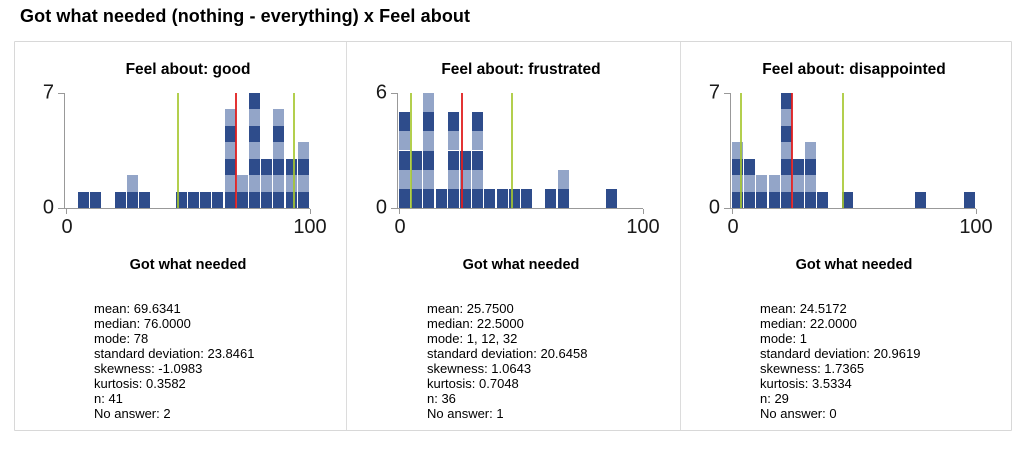 The width and height of the screenshot is (1024, 450). What do you see at coordinates (774, 398) in the screenshot?
I see `stat-n: n: 29` at bounding box center [774, 398].